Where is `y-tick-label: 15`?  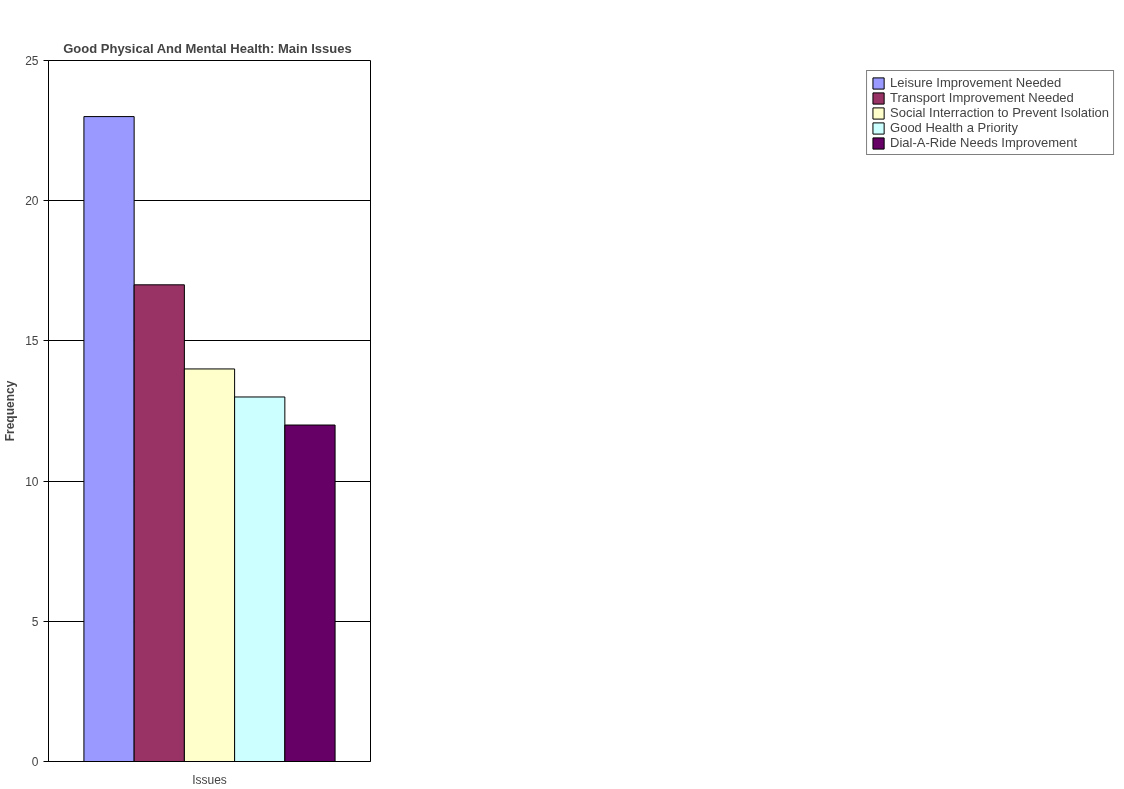 y-tick-label: 15 is located at coordinates (32, 341).